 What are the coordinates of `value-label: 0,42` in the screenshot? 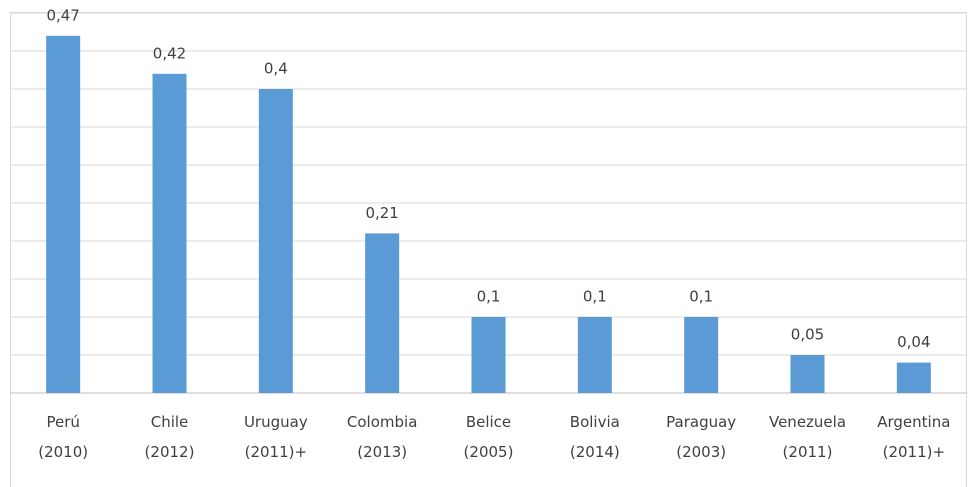 It's located at (169, 53).